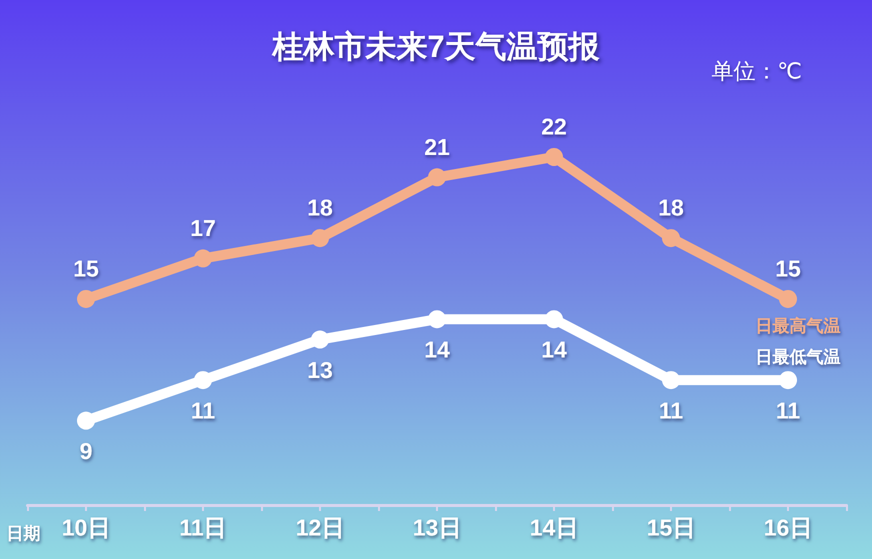 The height and width of the screenshot is (559, 872). Describe the element at coordinates (437, 147) in the screenshot. I see `data-label: 21` at that location.